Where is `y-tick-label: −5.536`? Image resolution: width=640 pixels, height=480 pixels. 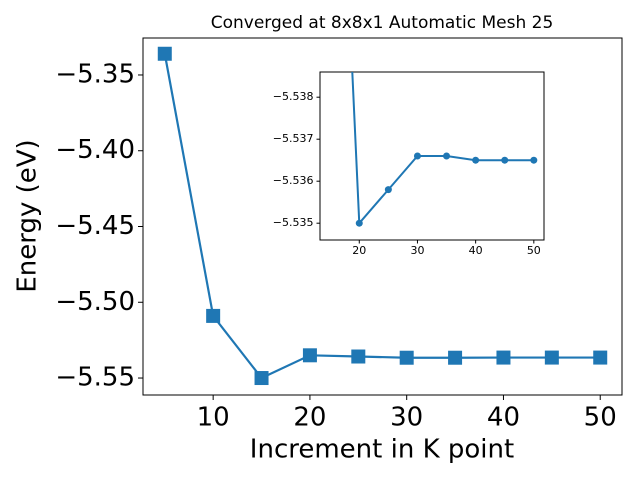 y-tick-label: −5.536 is located at coordinates (293, 180).